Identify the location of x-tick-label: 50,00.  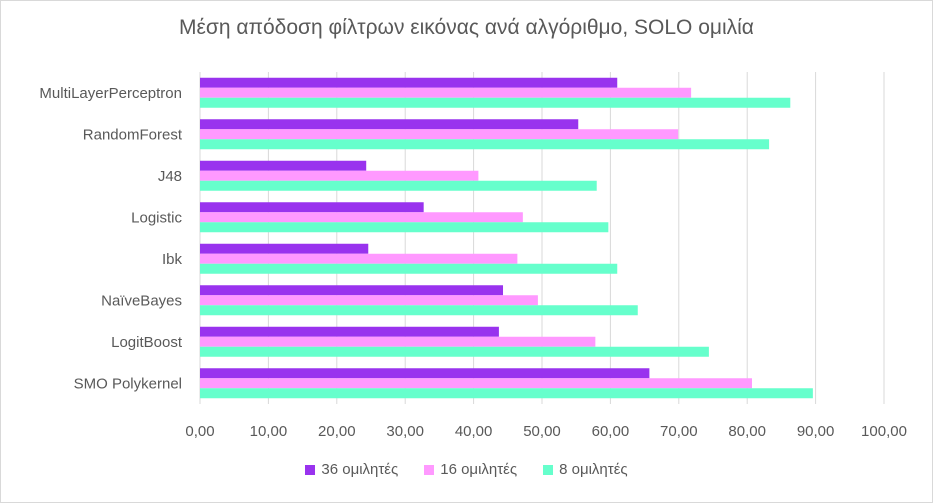
(542, 431).